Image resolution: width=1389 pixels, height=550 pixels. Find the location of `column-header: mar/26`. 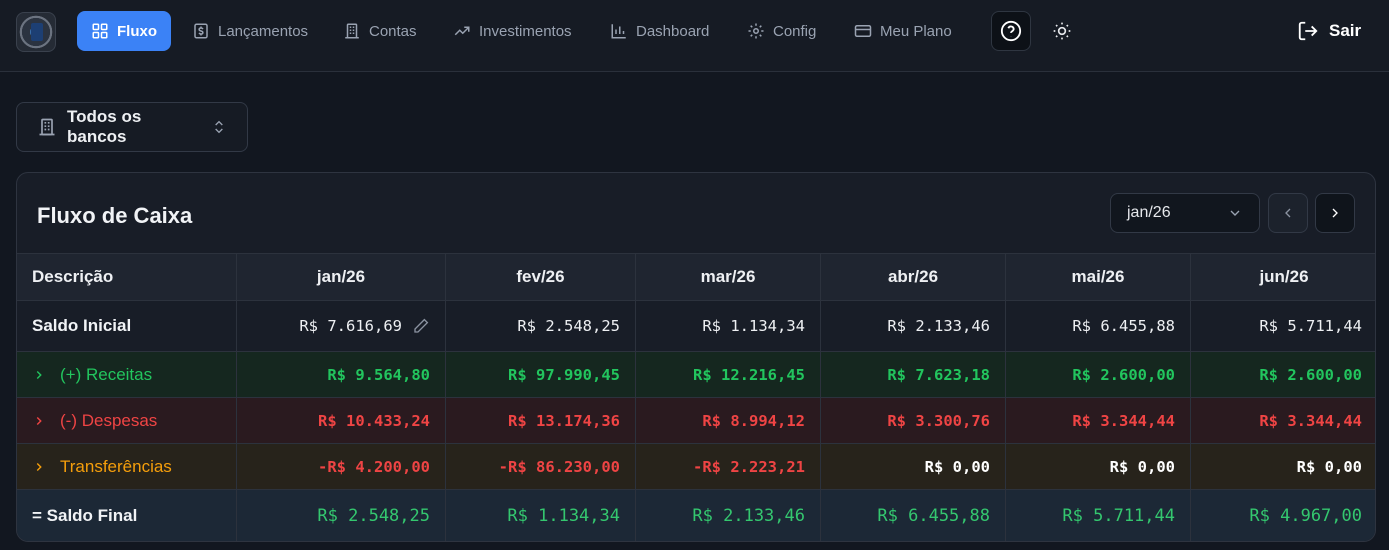

column-header: mar/26 is located at coordinates (728, 277).